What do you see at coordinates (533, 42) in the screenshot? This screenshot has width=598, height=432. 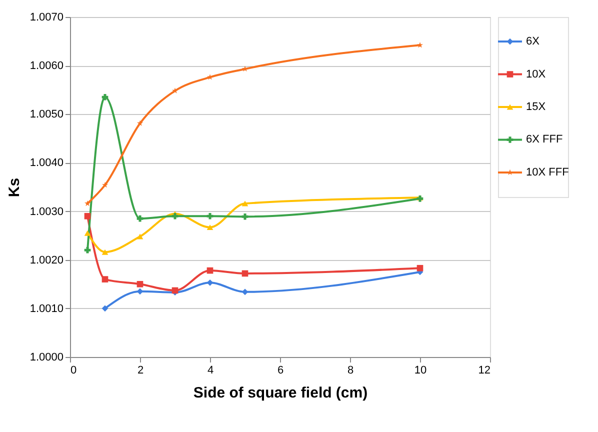 I see `legend-label: 6X` at bounding box center [533, 42].